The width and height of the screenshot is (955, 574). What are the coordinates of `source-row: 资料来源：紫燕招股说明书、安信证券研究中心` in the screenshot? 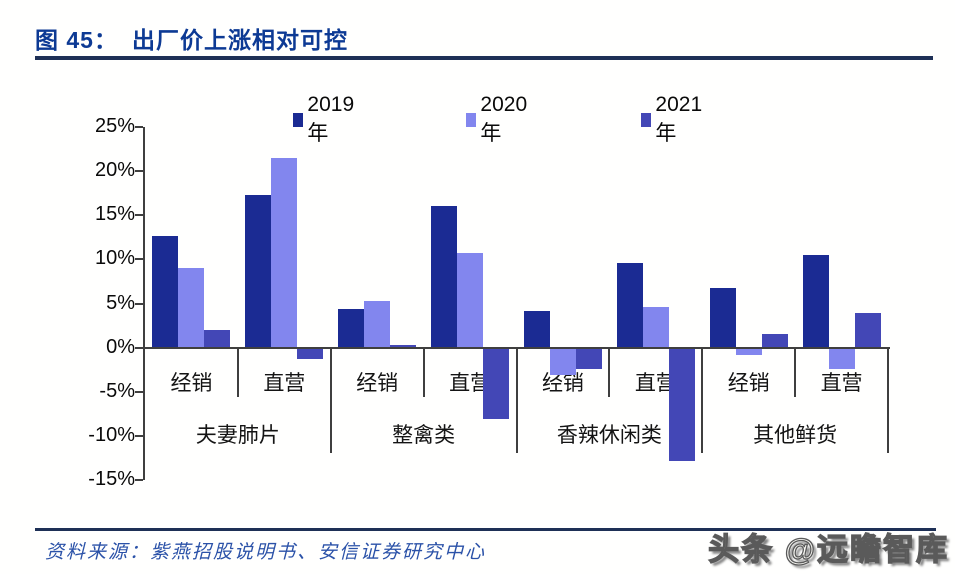 It's located at (265, 550).